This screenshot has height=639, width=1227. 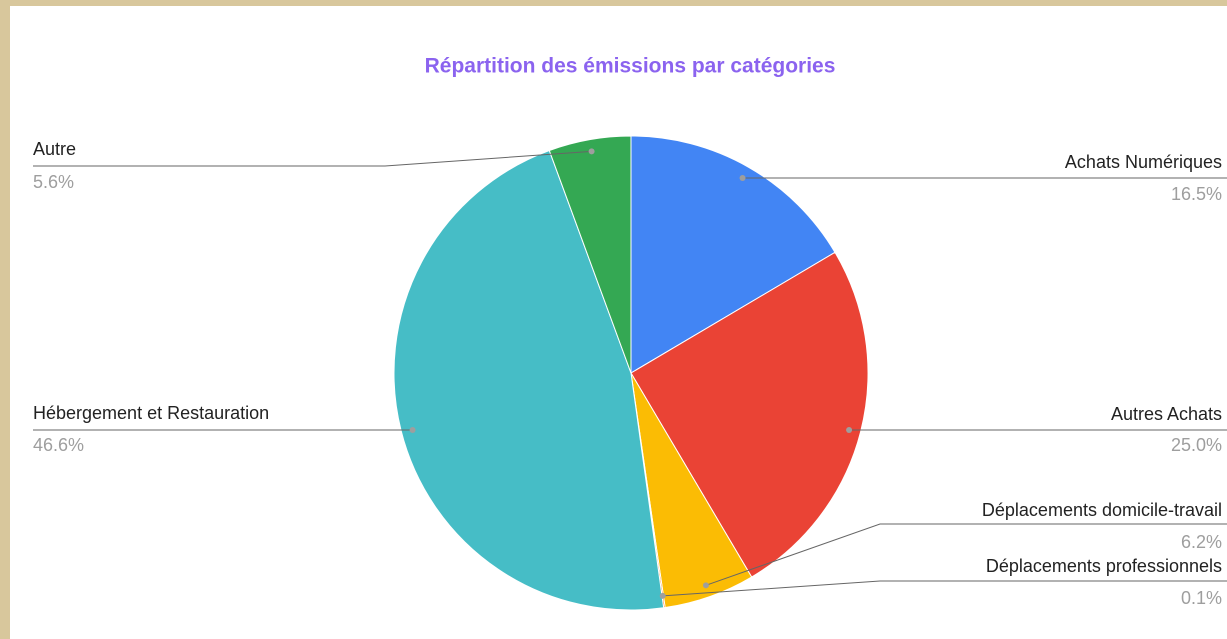 What do you see at coordinates (1201, 542) in the screenshot?
I see `slice-value: 6.2%` at bounding box center [1201, 542].